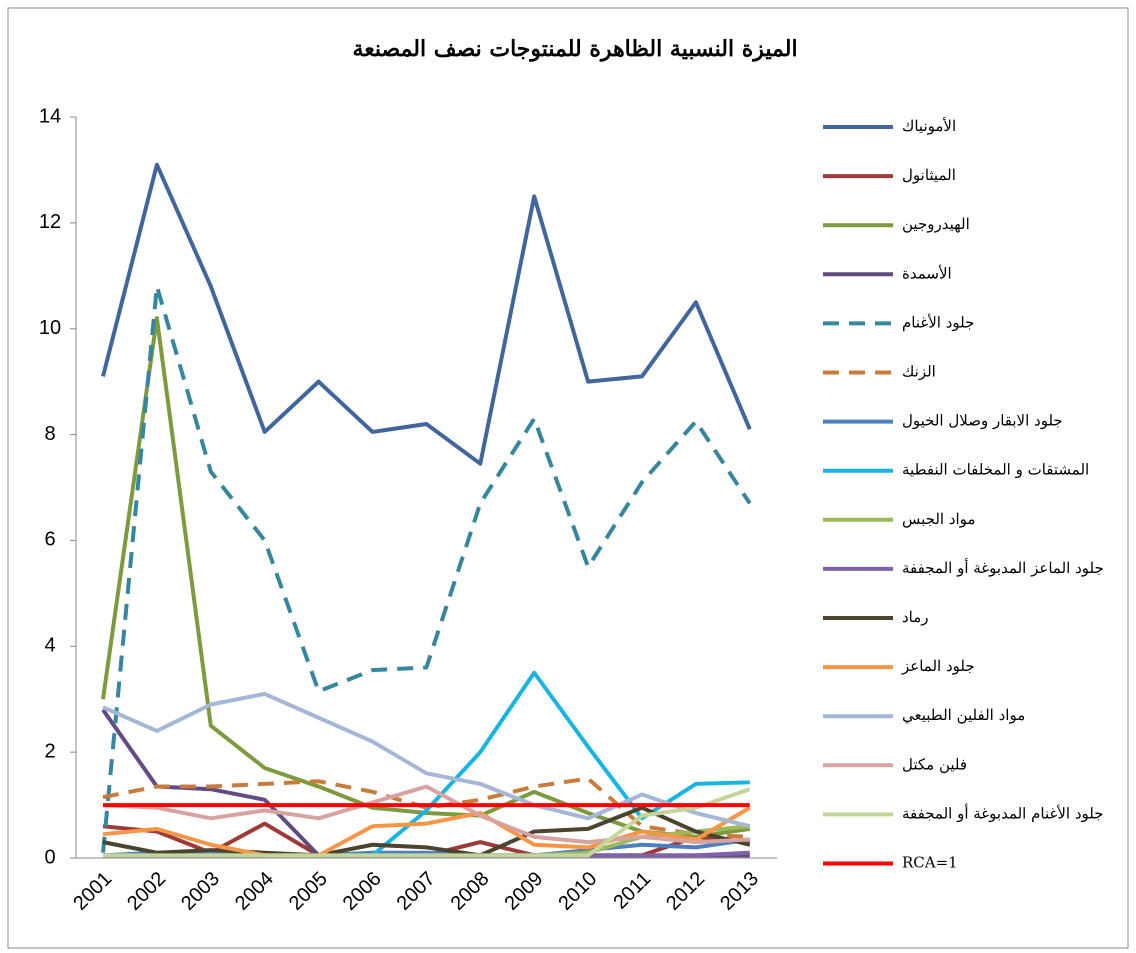 The height and width of the screenshot is (953, 1136). Describe the element at coordinates (938, 666) in the screenshot. I see `legend-label: جلود الماعز` at that location.